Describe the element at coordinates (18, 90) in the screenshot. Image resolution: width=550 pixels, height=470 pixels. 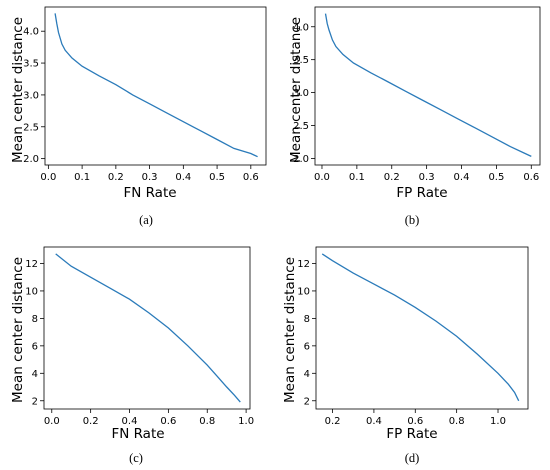
I see `panel-a-ylabel: Mean center distance` at that location.